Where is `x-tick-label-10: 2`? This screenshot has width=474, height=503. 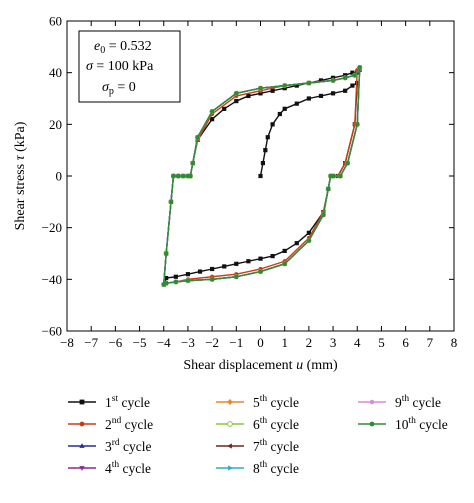
x-tick-label-10: 2 is located at coordinates (309, 342).